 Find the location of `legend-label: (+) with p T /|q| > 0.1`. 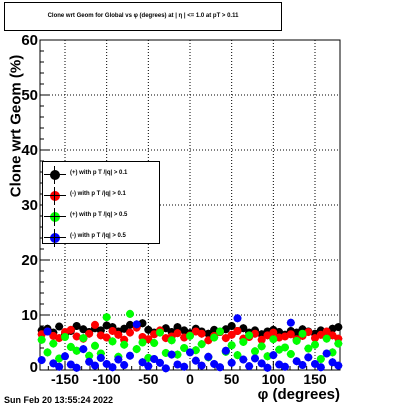

legend-label: (+) with p T /|q| > 0.1 is located at coordinates (99, 173).